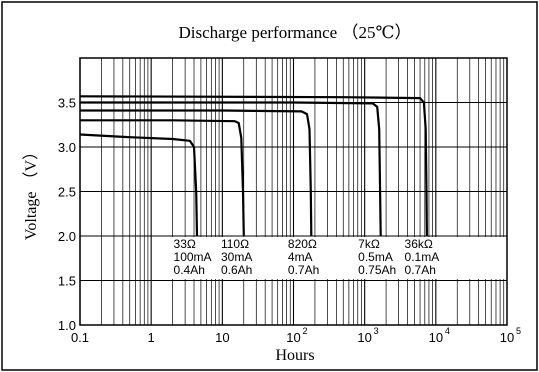 Image resolution: width=539 pixels, height=372 pixels. Describe the element at coordinates (67, 281) in the screenshot. I see `y-tick-label: 1.5` at that location.